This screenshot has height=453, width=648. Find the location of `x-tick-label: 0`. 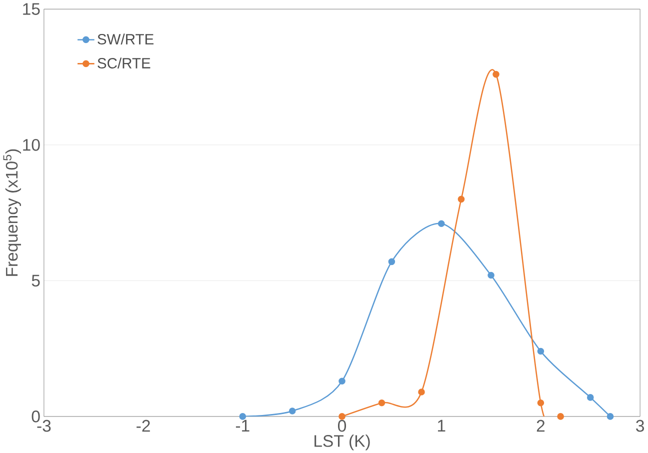

x-tick-label: 0 is located at coordinates (342, 426).